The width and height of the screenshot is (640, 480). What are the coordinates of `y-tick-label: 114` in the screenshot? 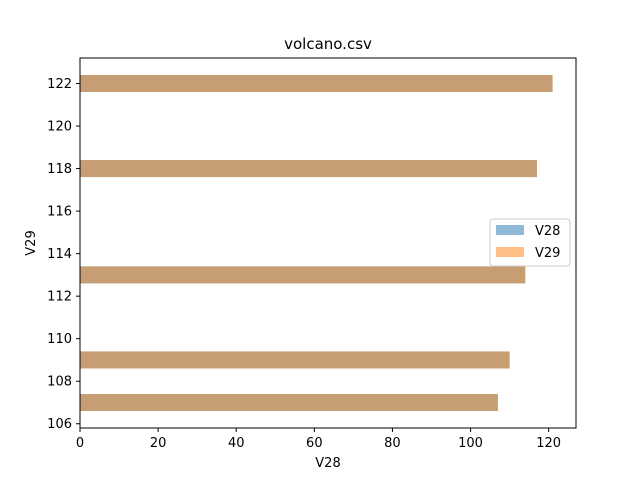 It's located at (59, 254).